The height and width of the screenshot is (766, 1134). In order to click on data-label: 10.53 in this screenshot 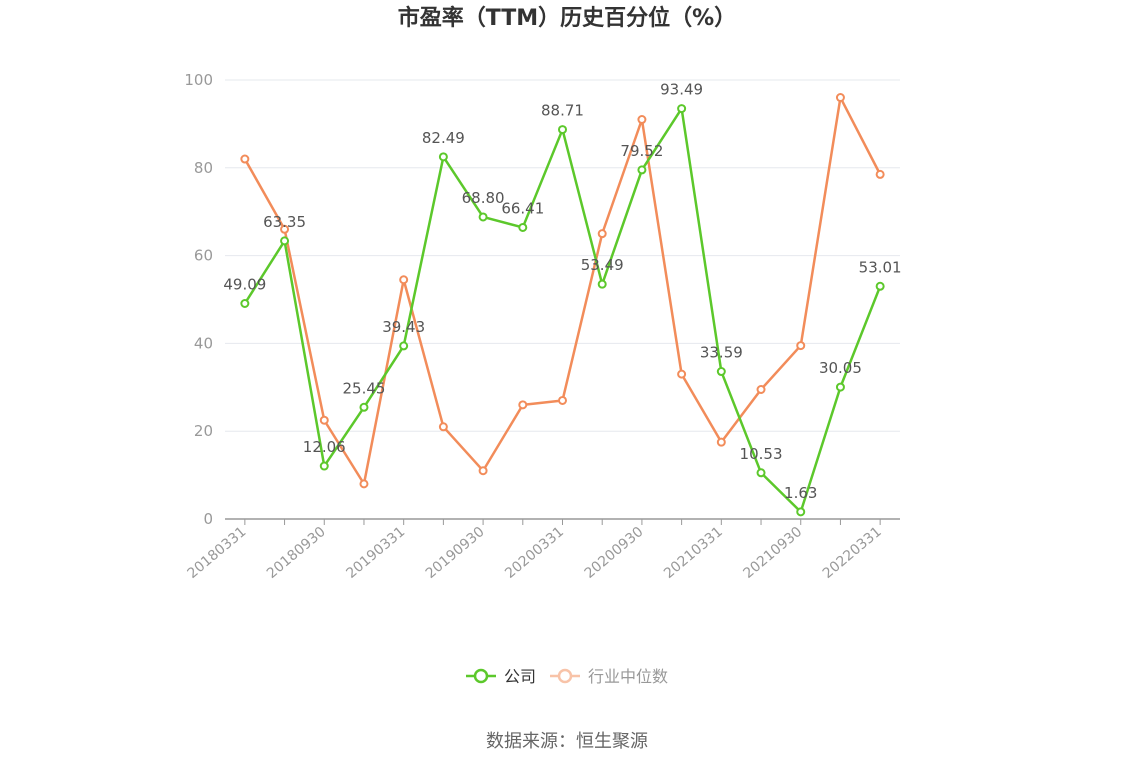, I will do `click(761, 454)`.